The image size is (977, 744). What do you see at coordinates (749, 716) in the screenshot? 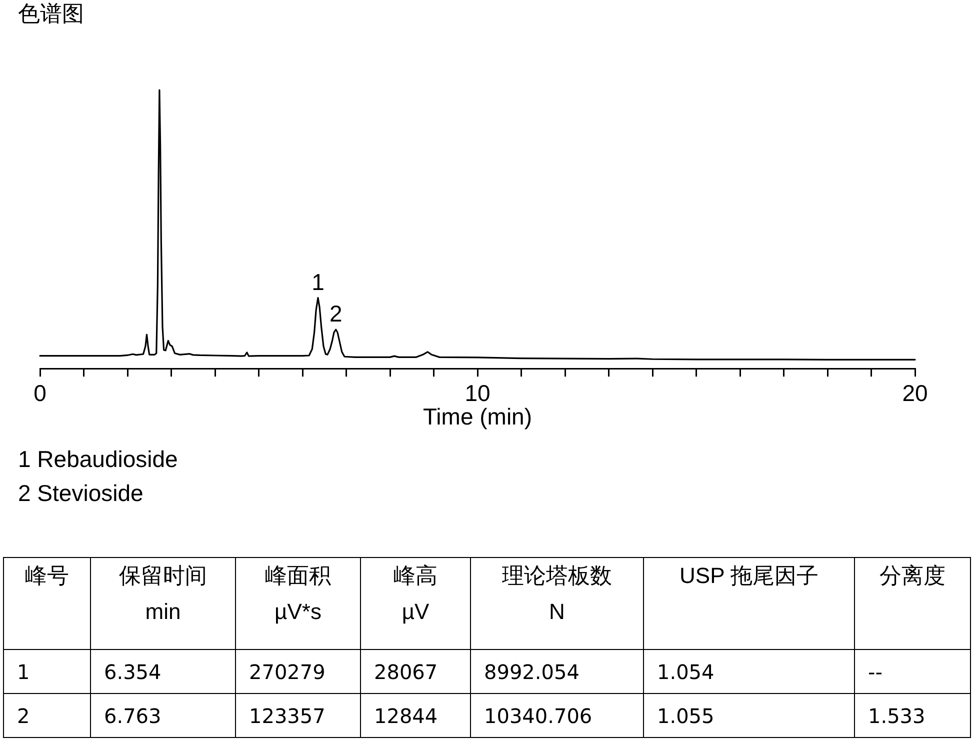
I see `text: 1.055` at bounding box center [749, 716].